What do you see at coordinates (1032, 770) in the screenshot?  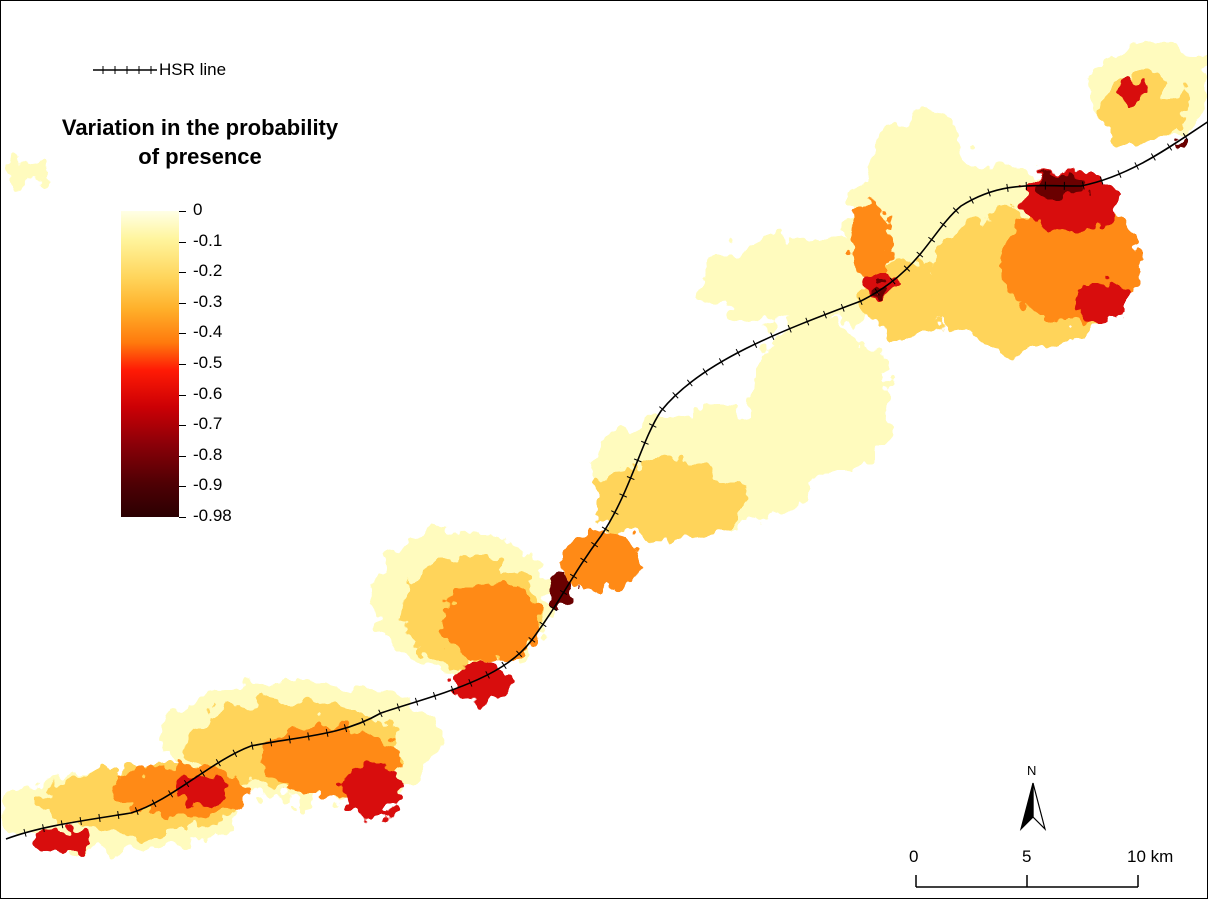 I see `north-label: N` at bounding box center [1032, 770].